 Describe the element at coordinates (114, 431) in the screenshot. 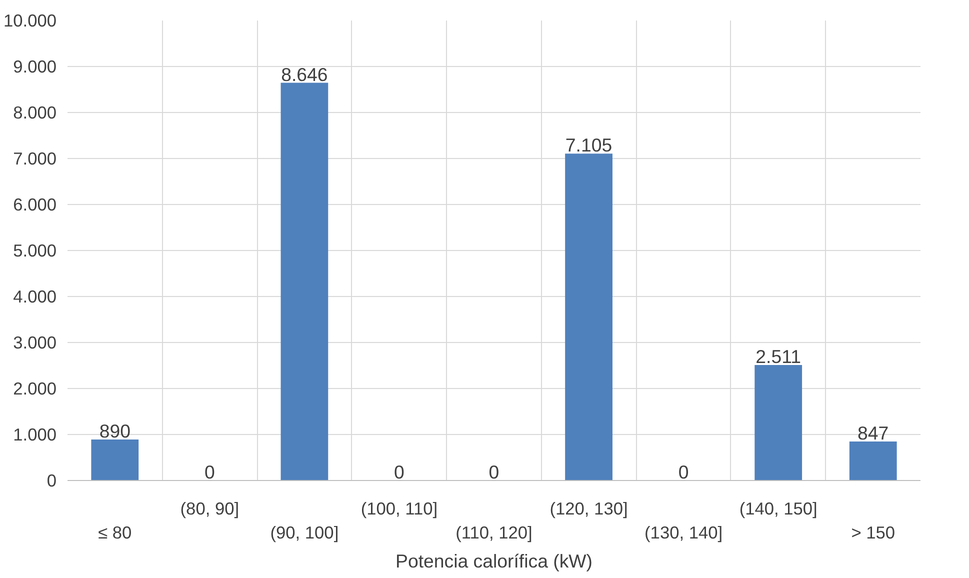

I see `data-label: 890` at that location.